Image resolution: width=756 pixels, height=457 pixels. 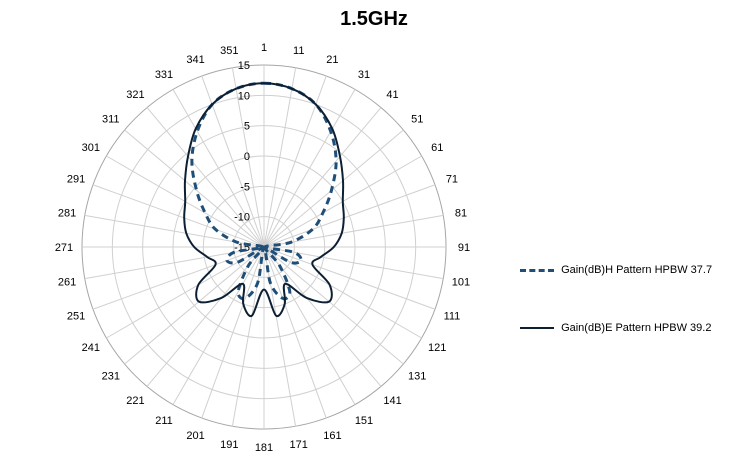 What do you see at coordinates (64, 248) in the screenshot?
I see `angle-tick-label: 271` at bounding box center [64, 248].